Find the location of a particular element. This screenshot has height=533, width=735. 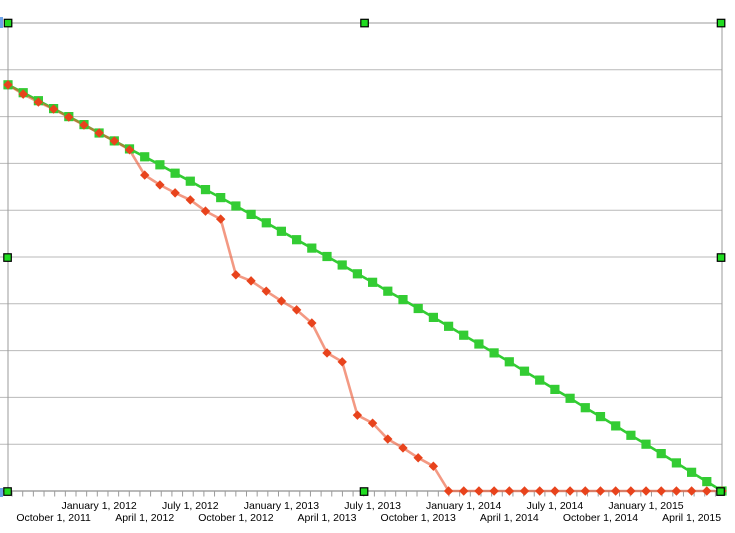

selection-handle-top-left is located at coordinates (8, 23).